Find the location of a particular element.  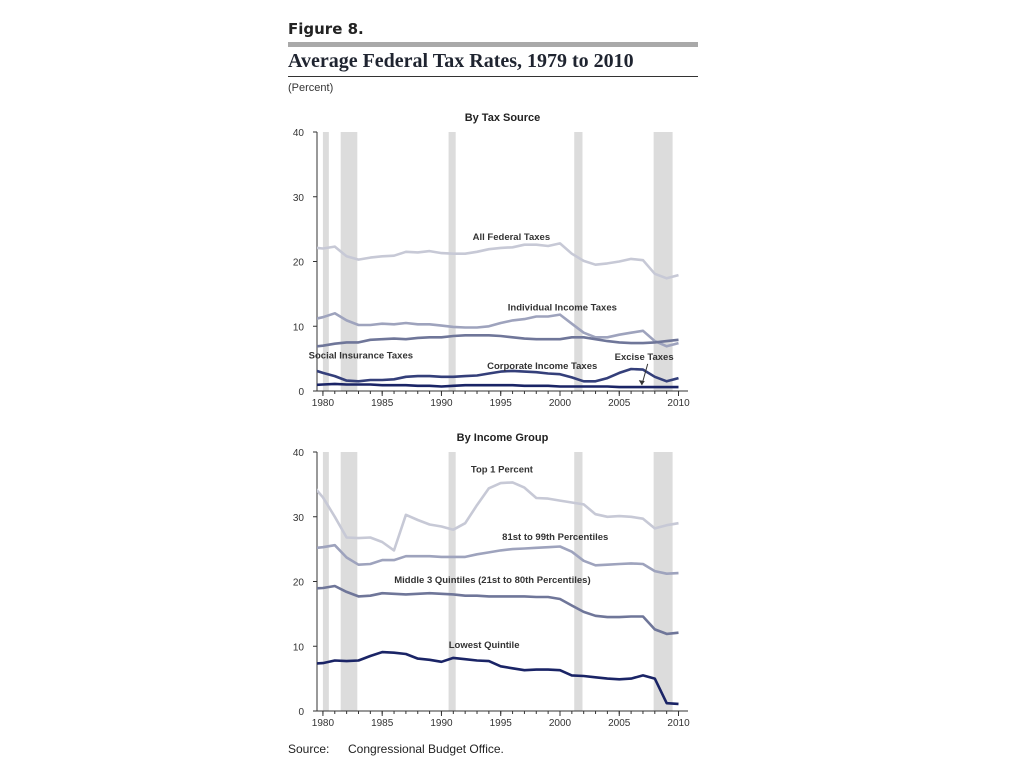

source-note: Source: Congressional Budget Office. is located at coordinates (396, 749).